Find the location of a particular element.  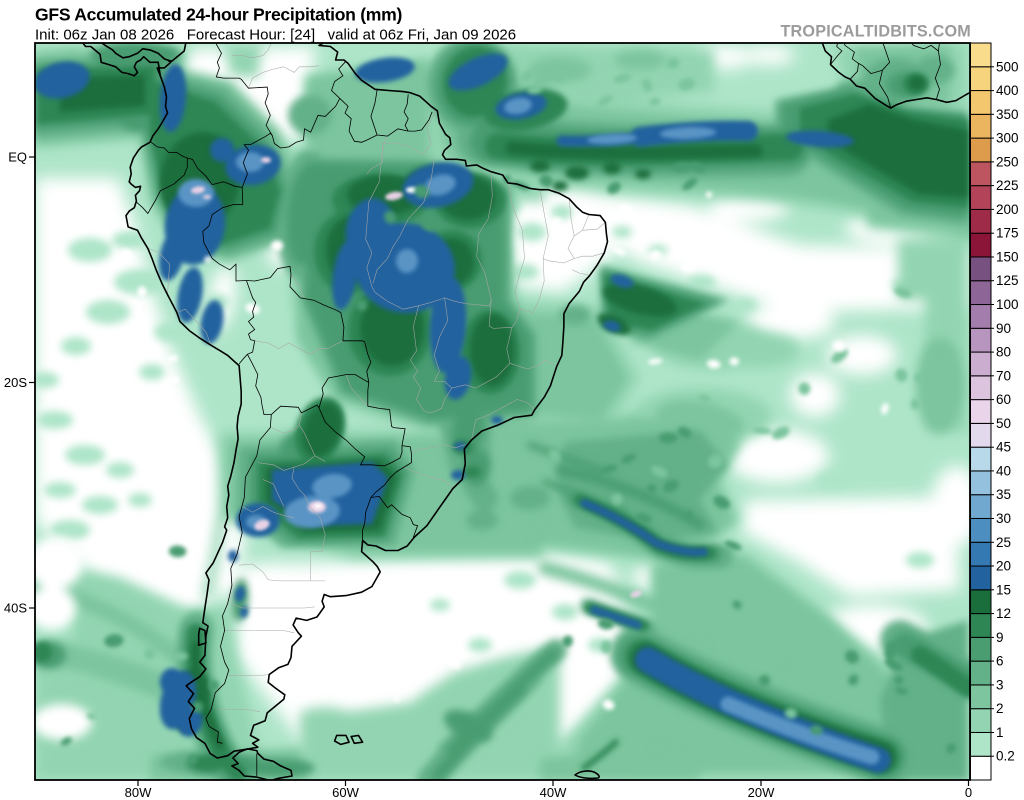

svg-text: 200 is located at coordinates (1007, 209).